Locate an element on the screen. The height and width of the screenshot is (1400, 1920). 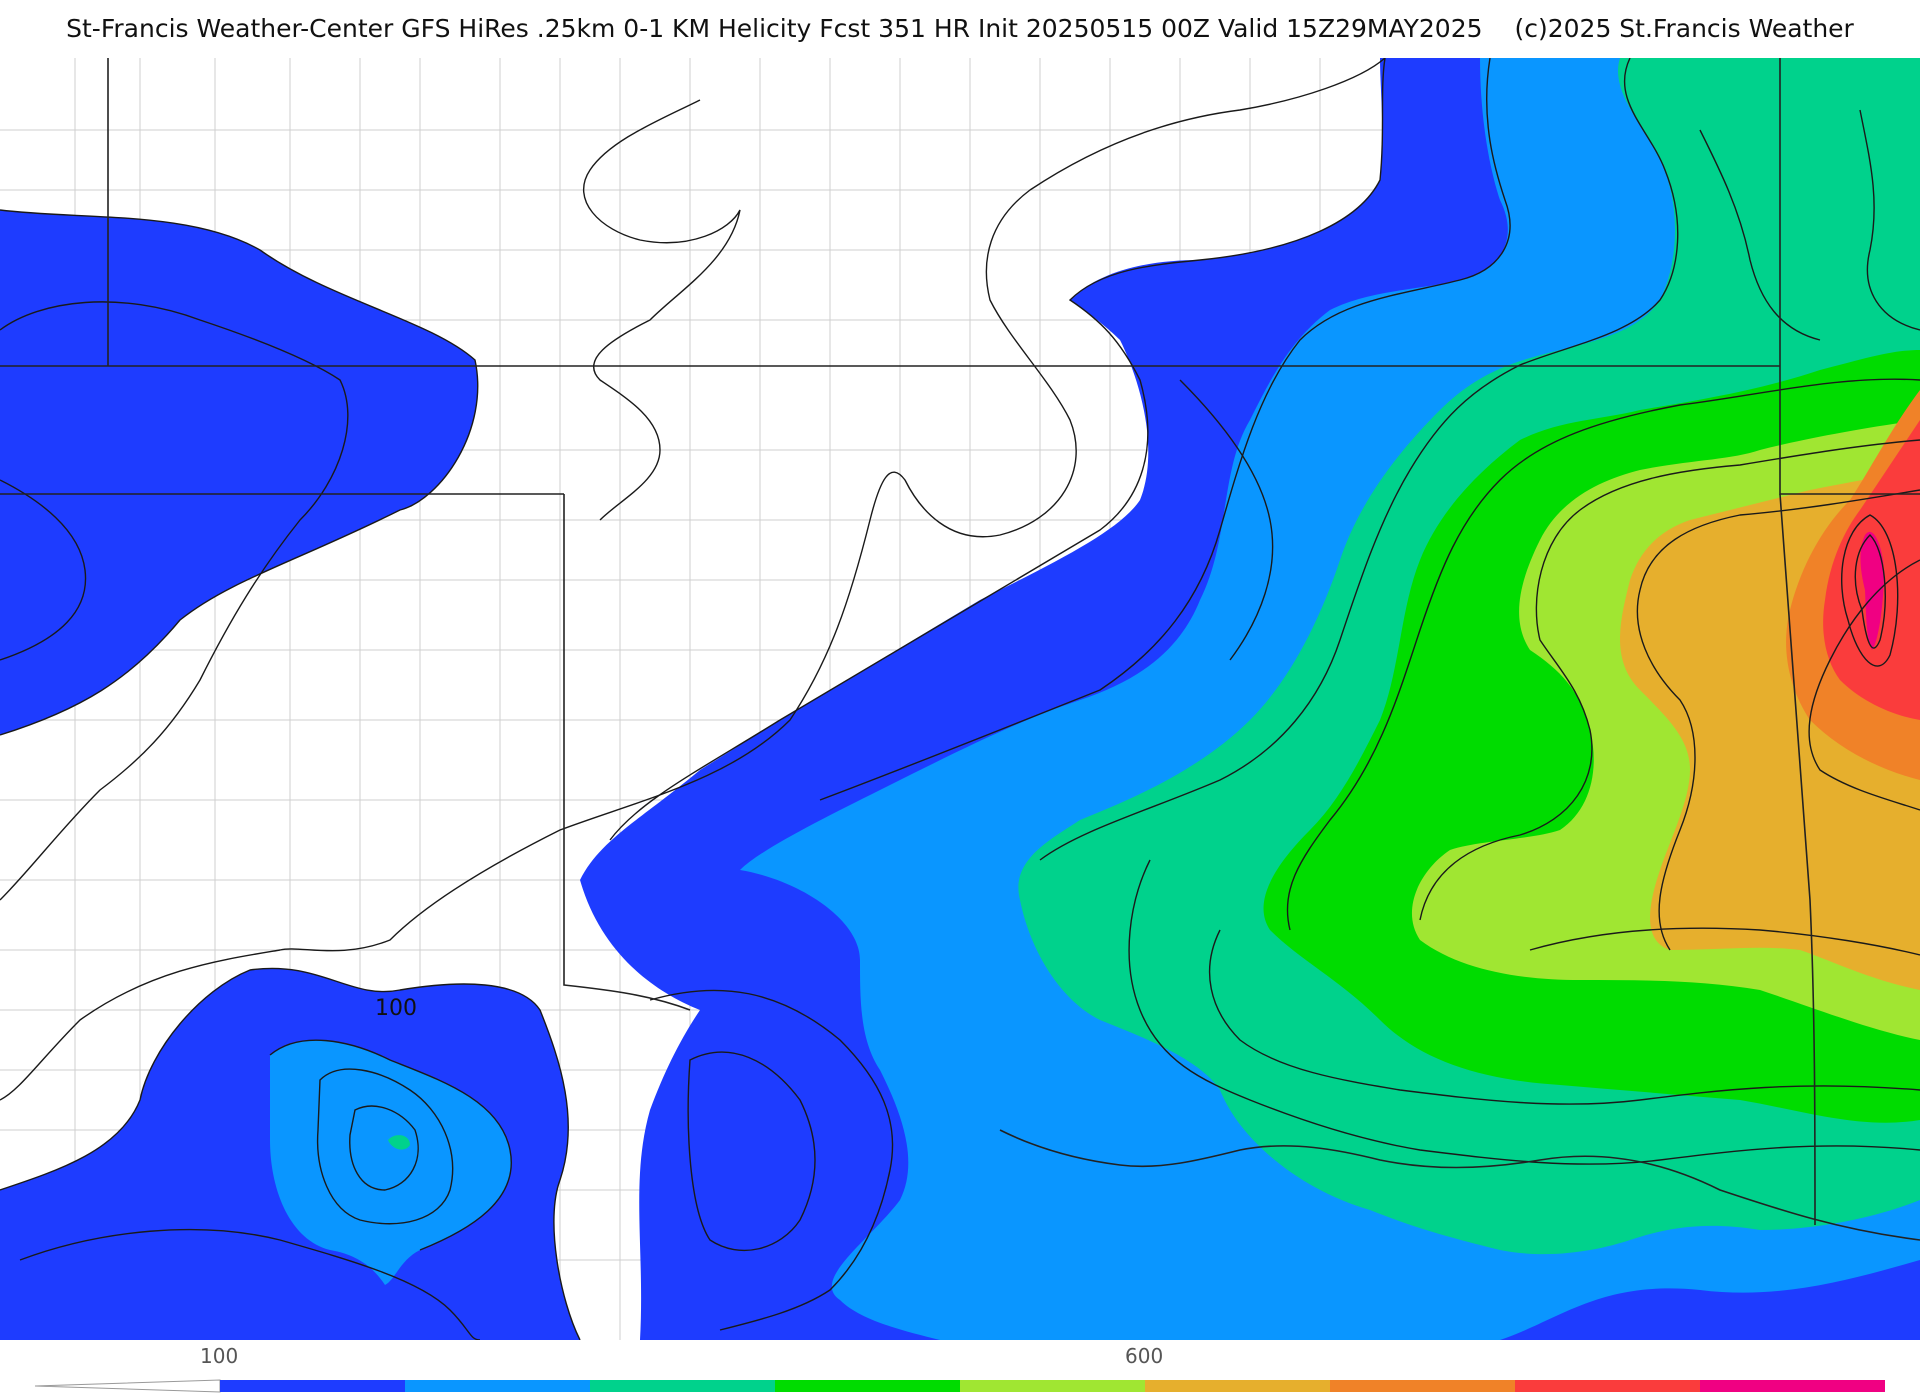
colorbar-tick-label: 100 is located at coordinates (219, 1356).